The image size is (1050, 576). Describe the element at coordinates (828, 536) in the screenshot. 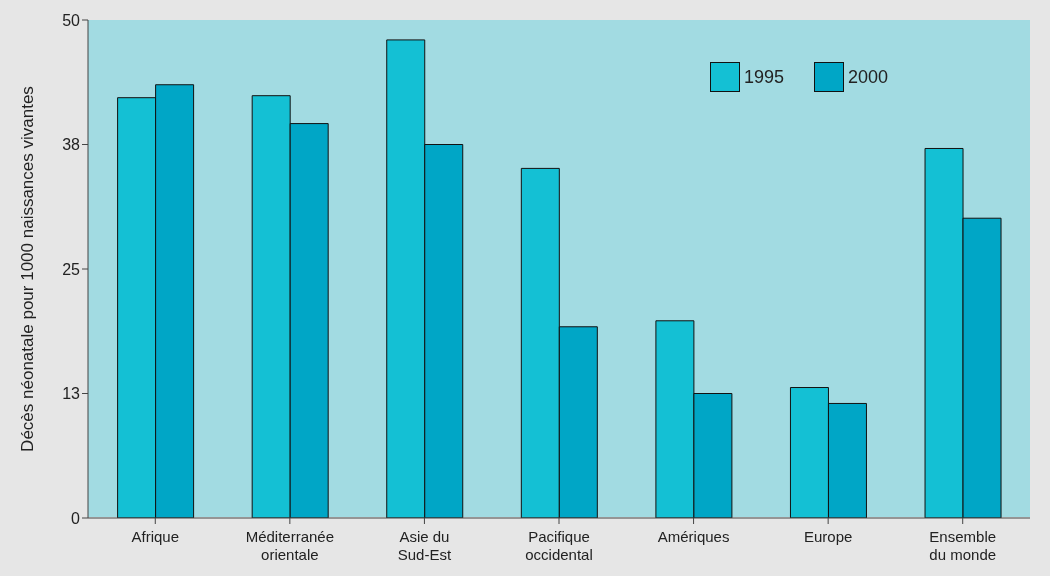

I see `x-tick-label: Europe` at that location.